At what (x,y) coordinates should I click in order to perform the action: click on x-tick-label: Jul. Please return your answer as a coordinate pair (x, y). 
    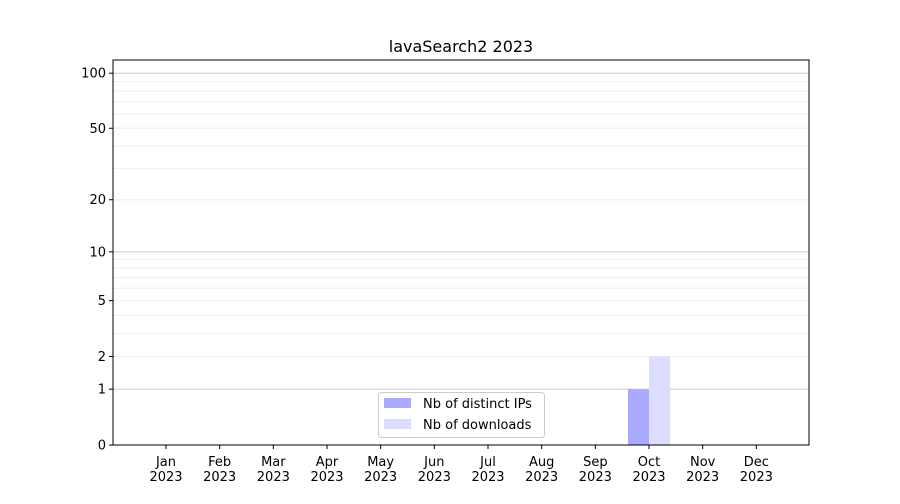
    Looking at the image, I should click on (487, 462).